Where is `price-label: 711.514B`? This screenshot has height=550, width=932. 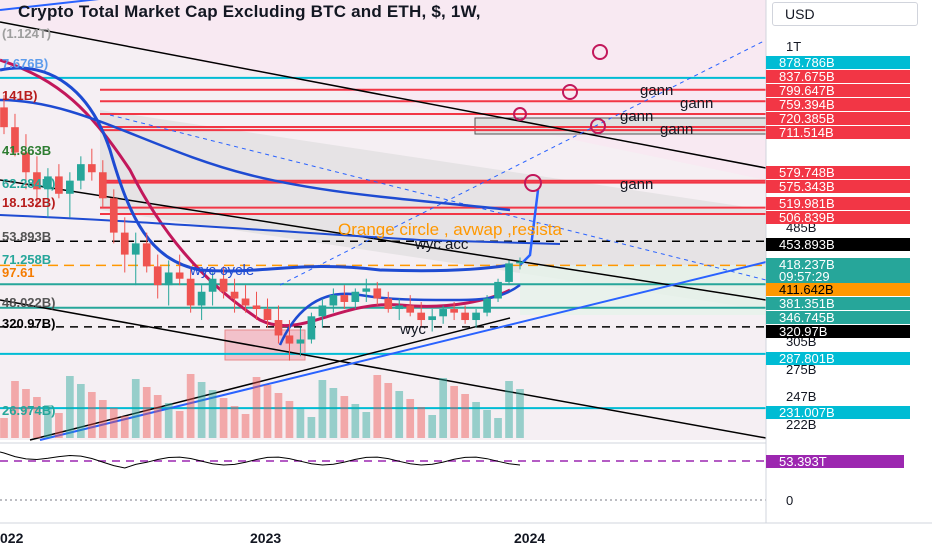
price-label: 711.514B is located at coordinates (838, 132).